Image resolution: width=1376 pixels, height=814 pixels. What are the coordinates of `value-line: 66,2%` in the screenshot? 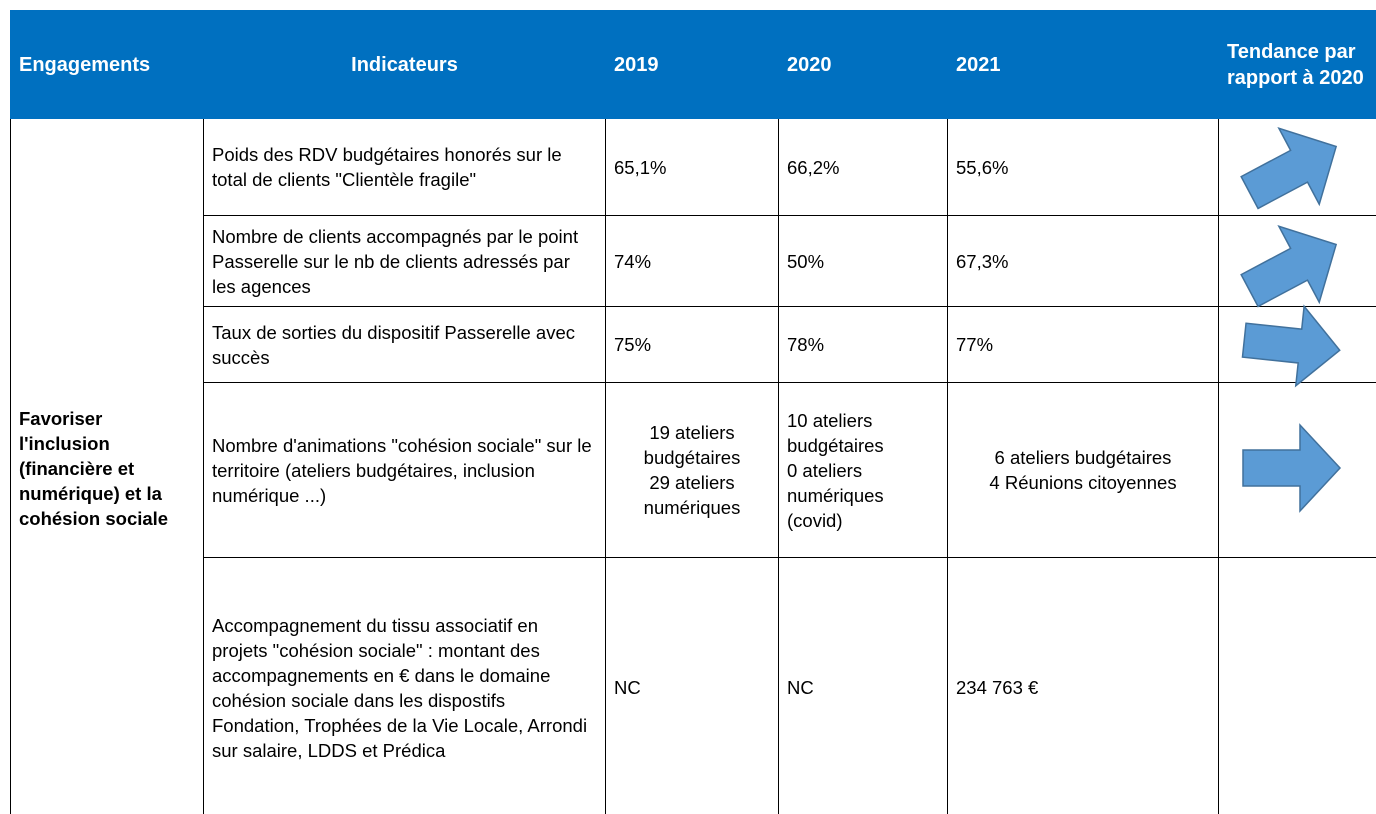 It's located at (813, 167).